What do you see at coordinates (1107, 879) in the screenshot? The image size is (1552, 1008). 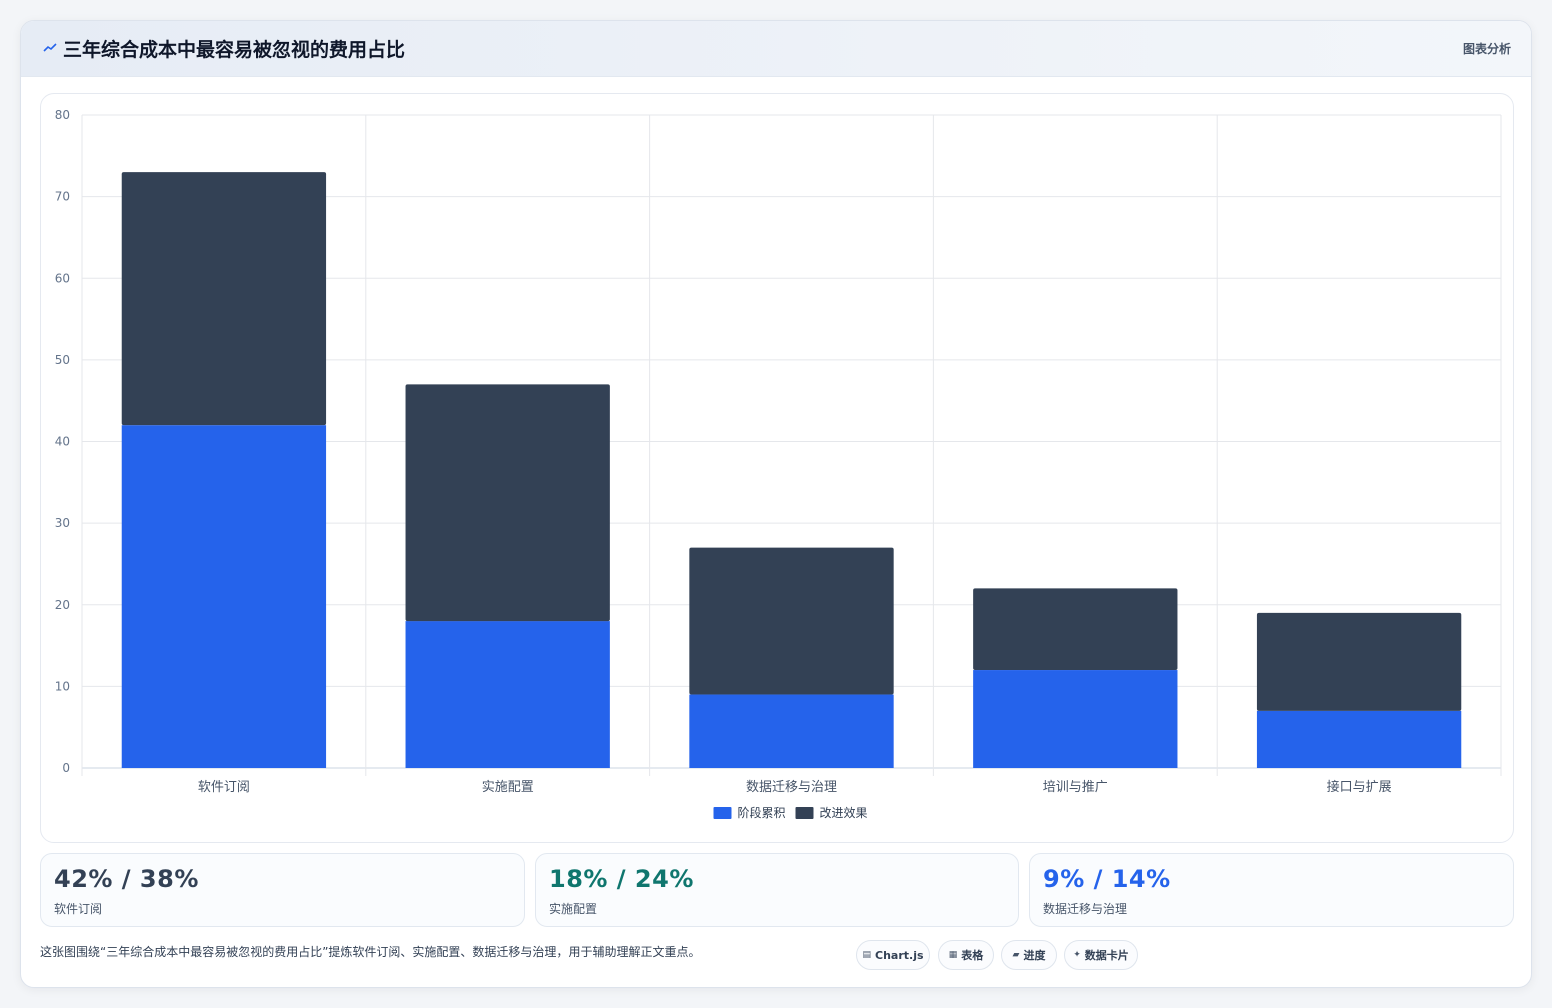 I see `stat-value: 9% / 14%` at bounding box center [1107, 879].